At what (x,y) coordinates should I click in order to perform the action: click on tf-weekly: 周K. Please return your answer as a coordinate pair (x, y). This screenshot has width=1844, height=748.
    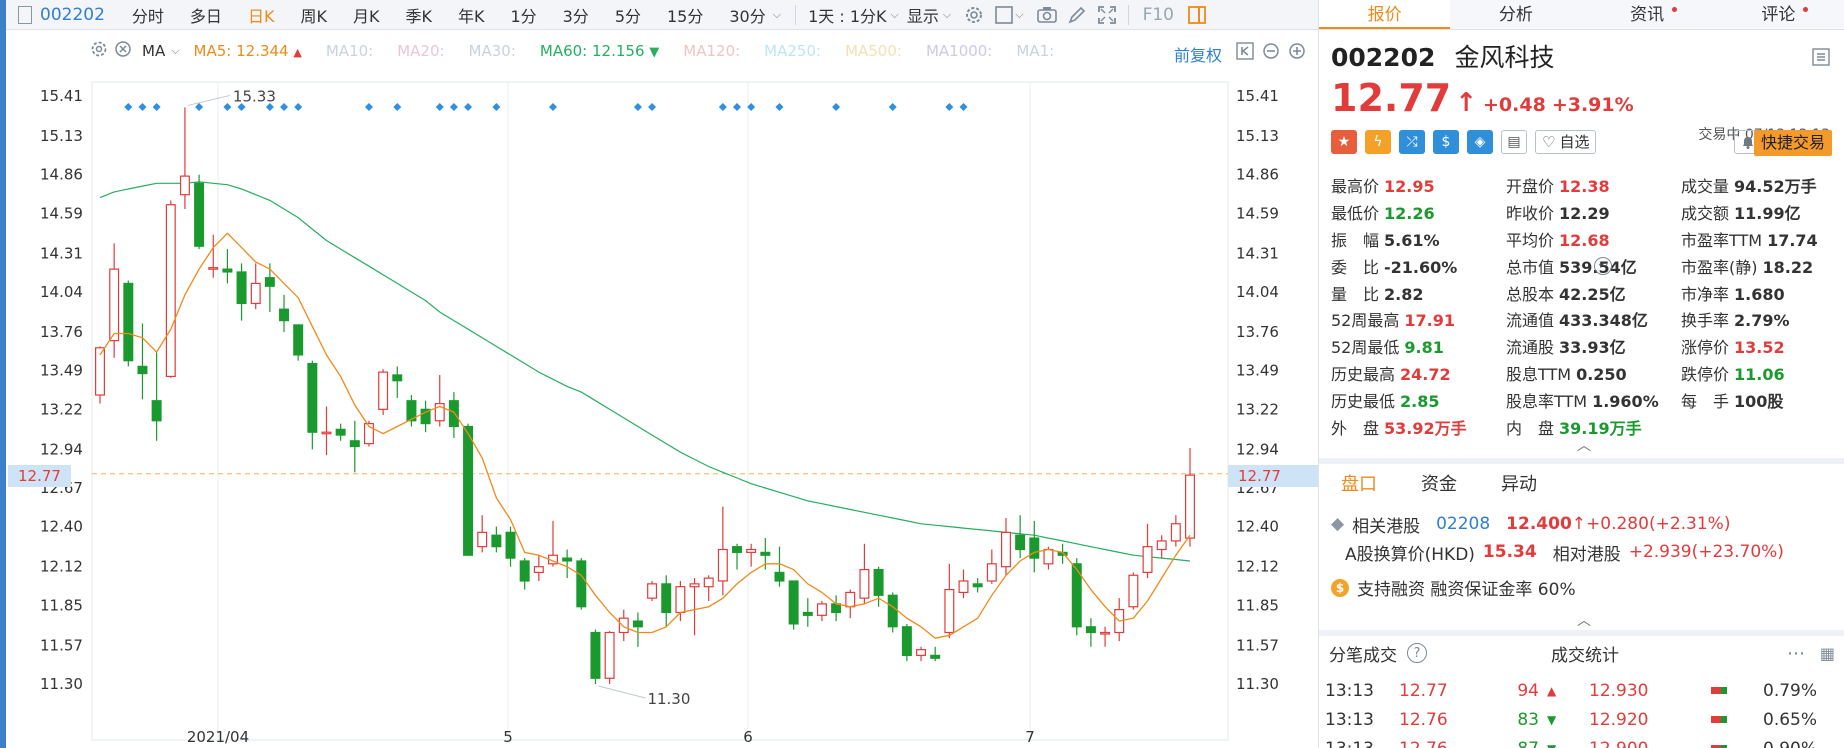
    Looking at the image, I should click on (313, 16).